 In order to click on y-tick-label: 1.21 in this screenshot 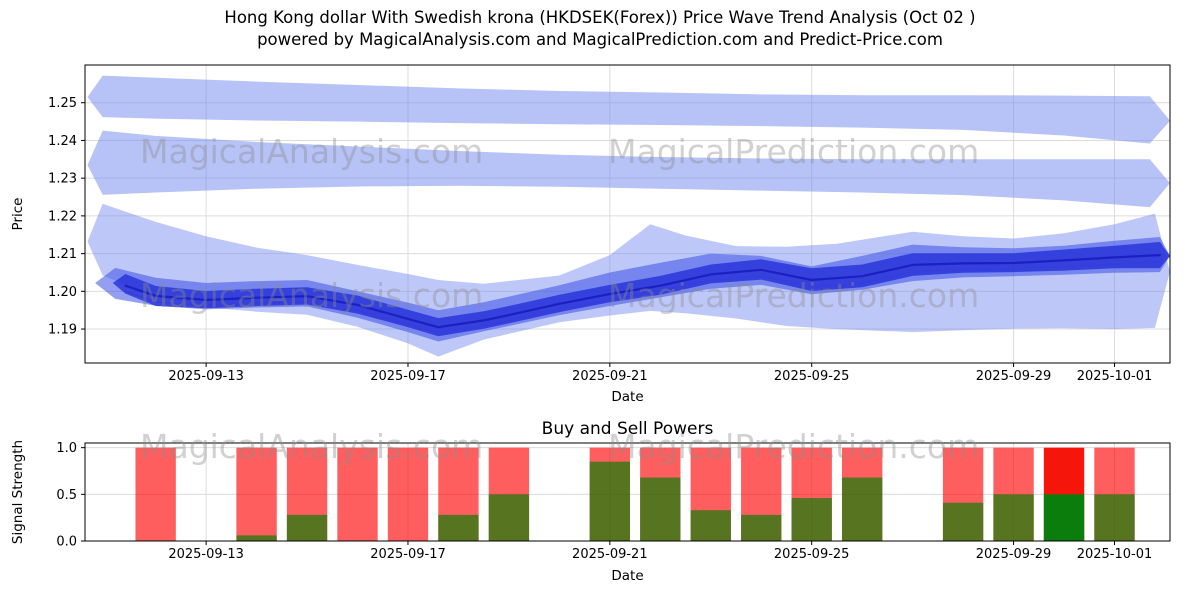, I will do `click(62, 254)`.